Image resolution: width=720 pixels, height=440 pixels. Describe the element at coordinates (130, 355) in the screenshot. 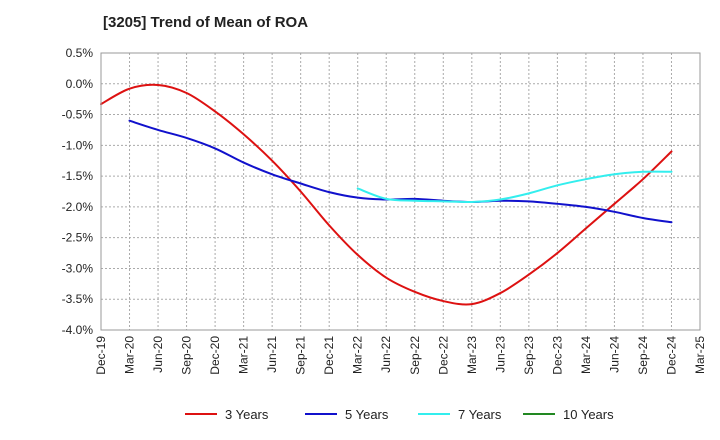

I see `x-tick-label: Mar-20` at that location.